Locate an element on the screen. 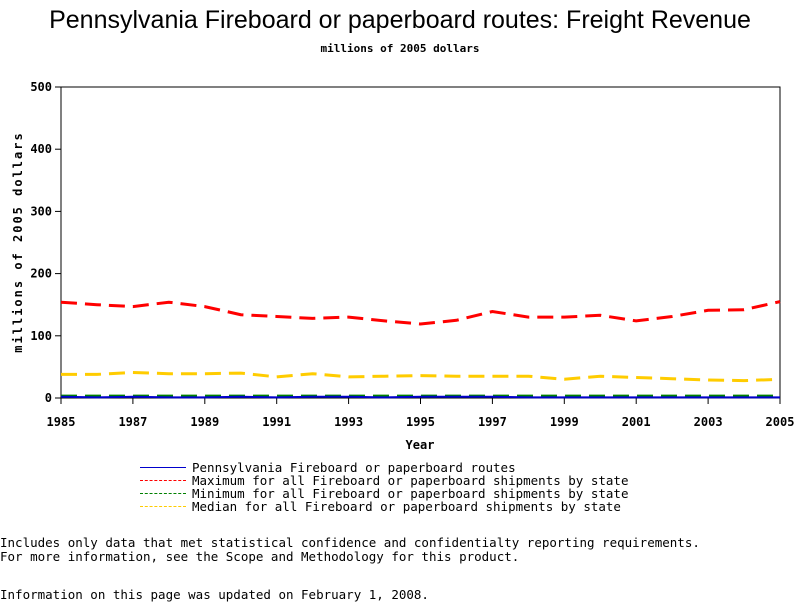 The width and height of the screenshot is (800, 602). chart-subtitle: millions of 2005 dollars is located at coordinates (400, 48).